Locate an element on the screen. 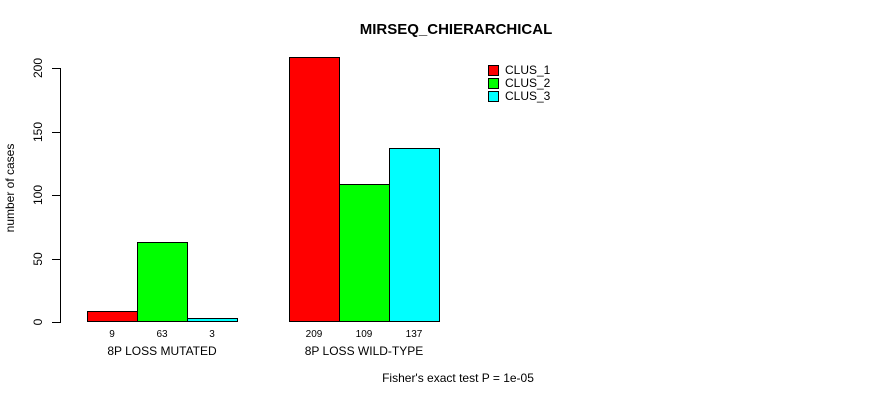  bar-value-label: 109 is located at coordinates (364, 334).